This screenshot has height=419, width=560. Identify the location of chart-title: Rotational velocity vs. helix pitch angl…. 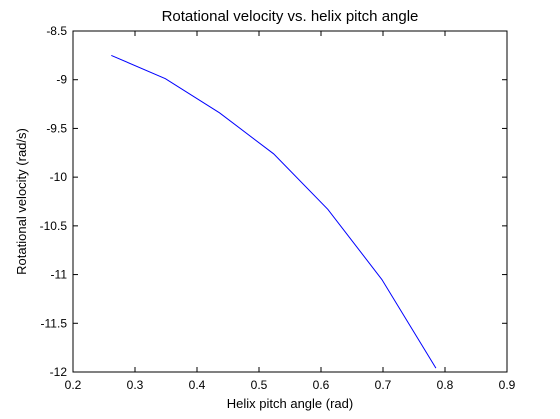
(290, 16).